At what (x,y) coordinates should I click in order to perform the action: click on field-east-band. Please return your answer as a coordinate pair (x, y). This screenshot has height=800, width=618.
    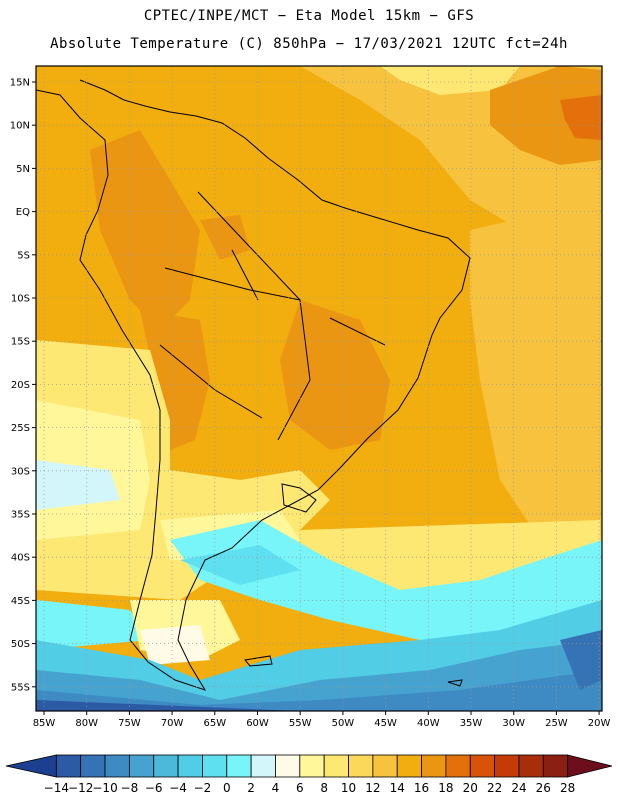
    Looking at the image, I should click on (536, 380).